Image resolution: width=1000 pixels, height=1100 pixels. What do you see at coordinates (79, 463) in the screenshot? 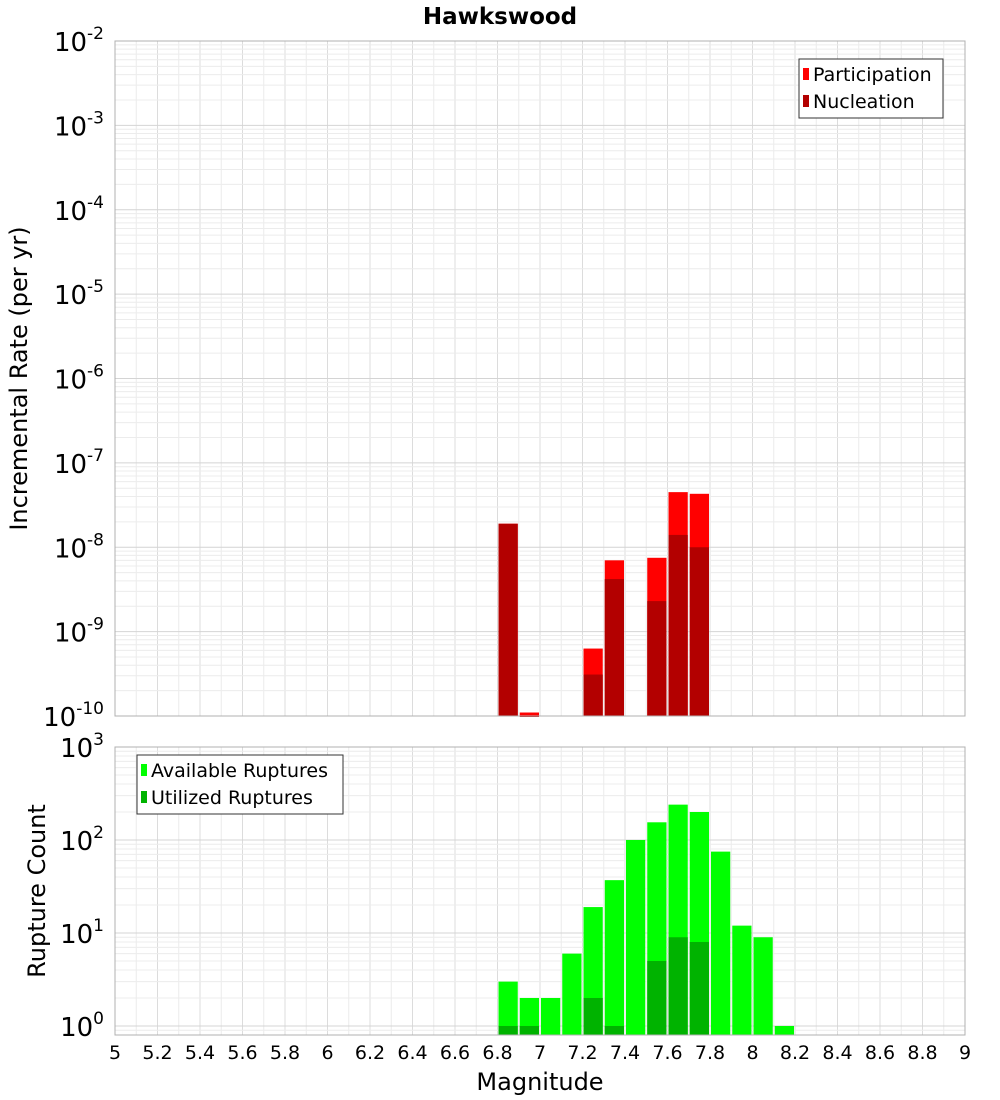
I see `y-tick-label: 10⁻⁷` at bounding box center [79, 463].